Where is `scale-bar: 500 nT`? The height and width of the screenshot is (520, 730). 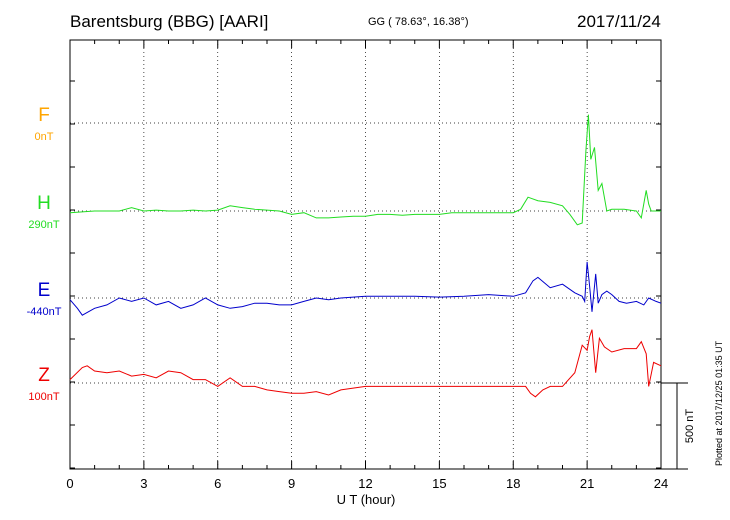 scale-bar: 500 nT is located at coordinates (678, 426).